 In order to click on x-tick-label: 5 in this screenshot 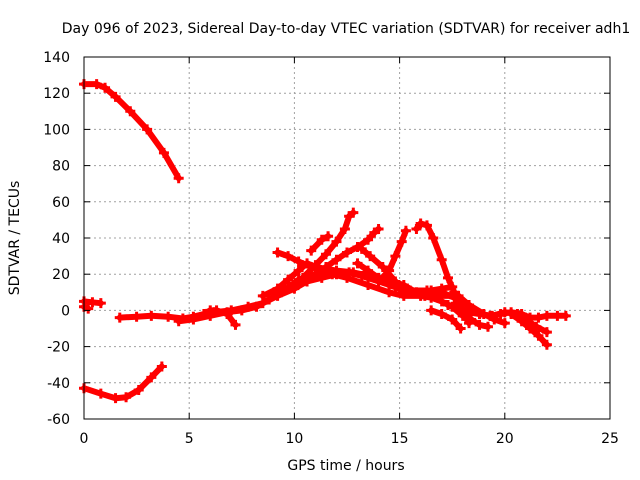, I will do `click(189, 439)`.